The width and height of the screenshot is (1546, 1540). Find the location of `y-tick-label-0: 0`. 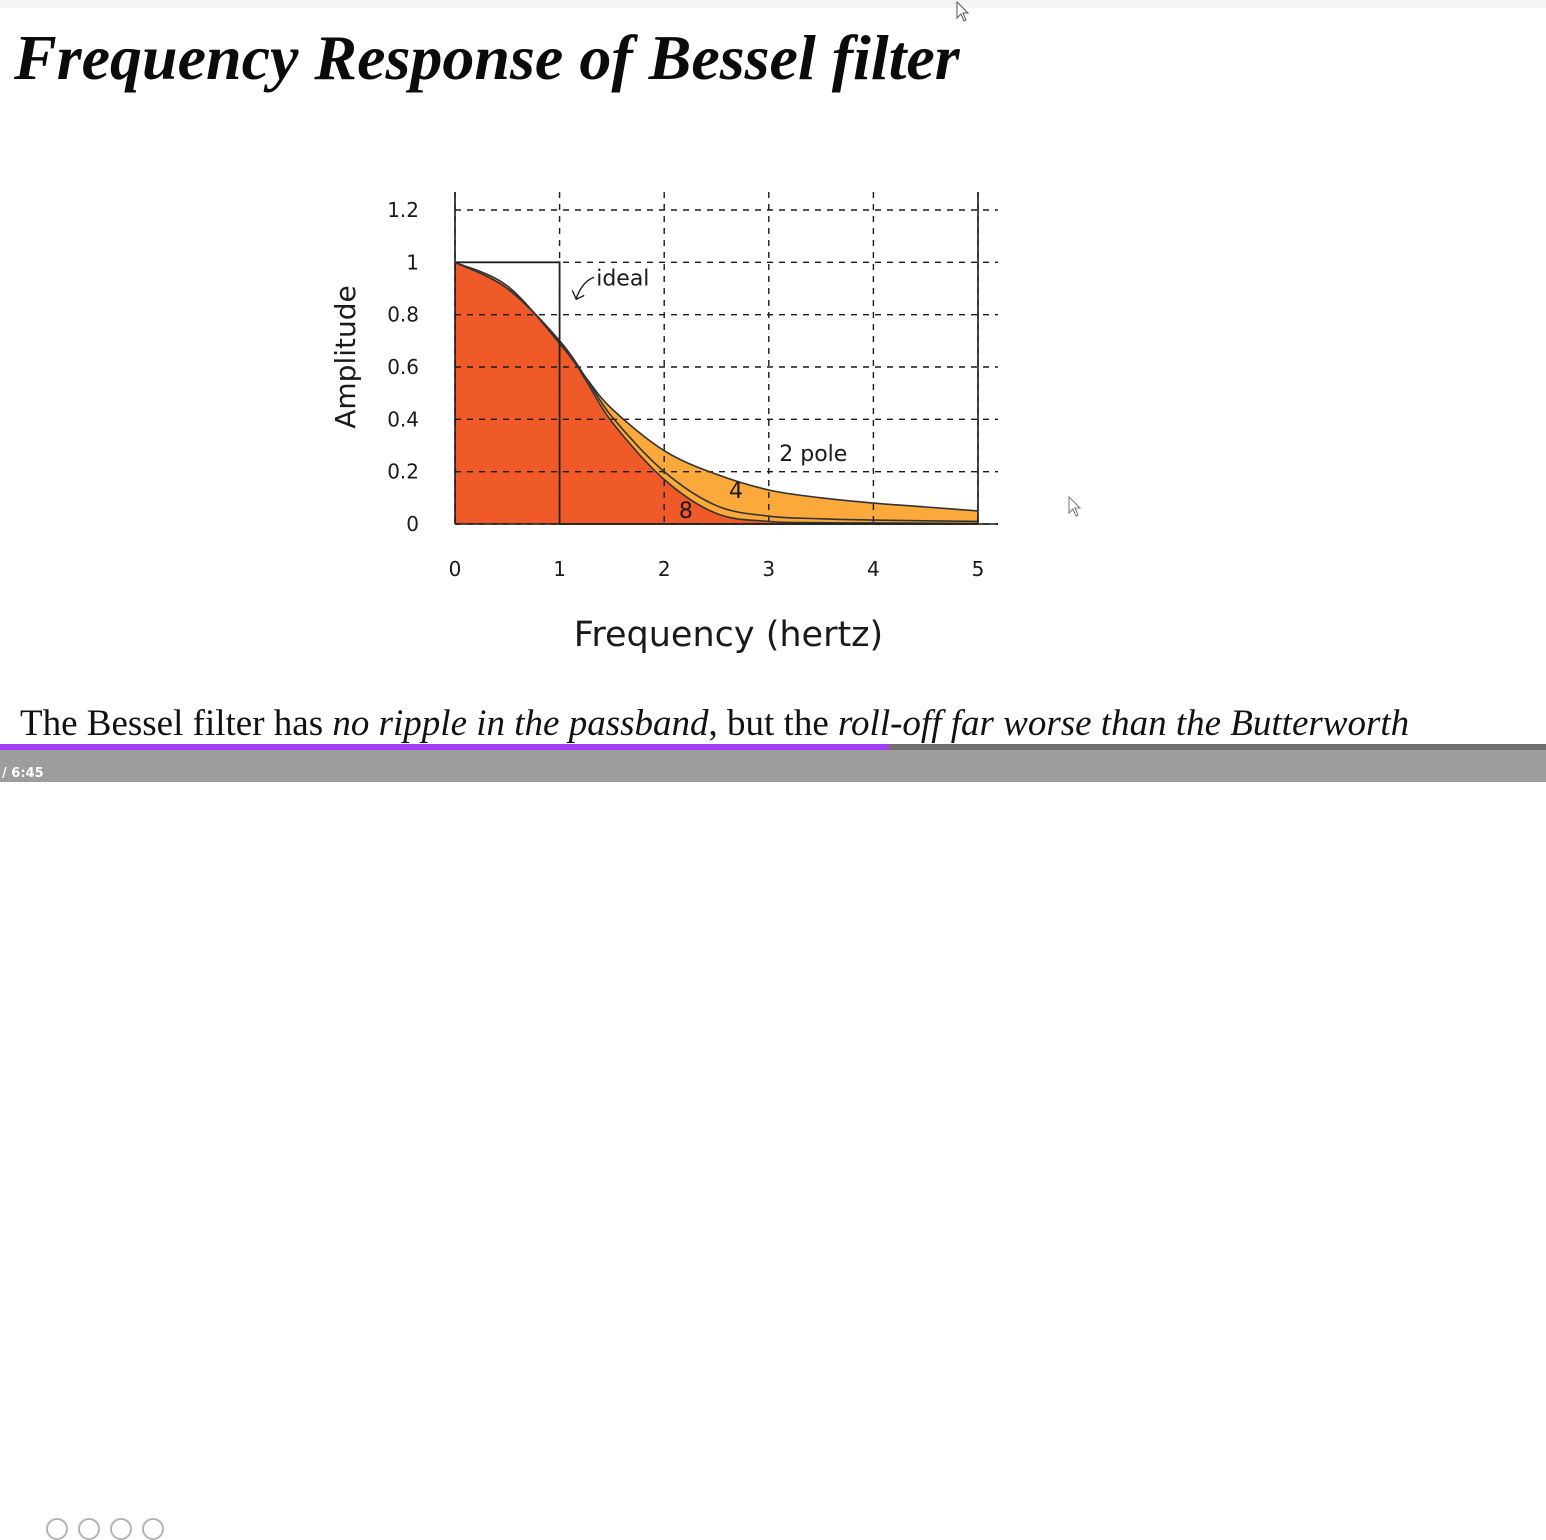

y-tick-label-0: 0 is located at coordinates (412, 524).